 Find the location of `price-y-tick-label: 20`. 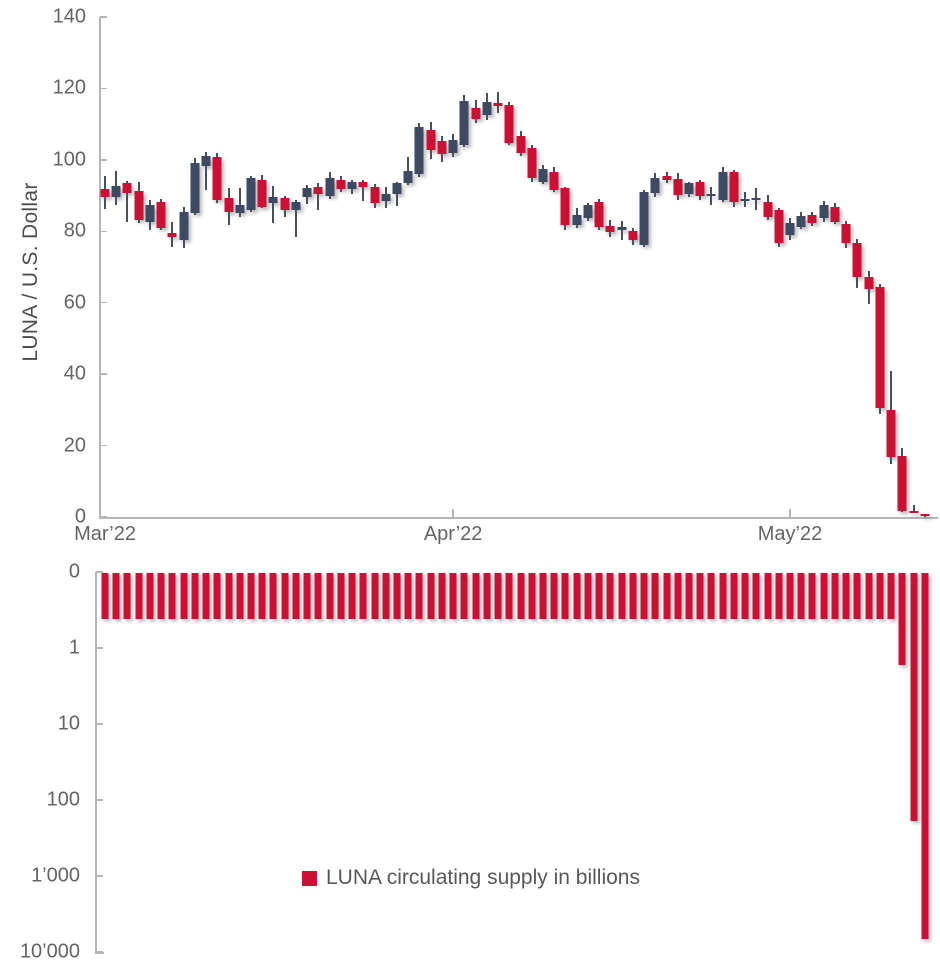

price-y-tick-label: 20 is located at coordinates (74, 445).